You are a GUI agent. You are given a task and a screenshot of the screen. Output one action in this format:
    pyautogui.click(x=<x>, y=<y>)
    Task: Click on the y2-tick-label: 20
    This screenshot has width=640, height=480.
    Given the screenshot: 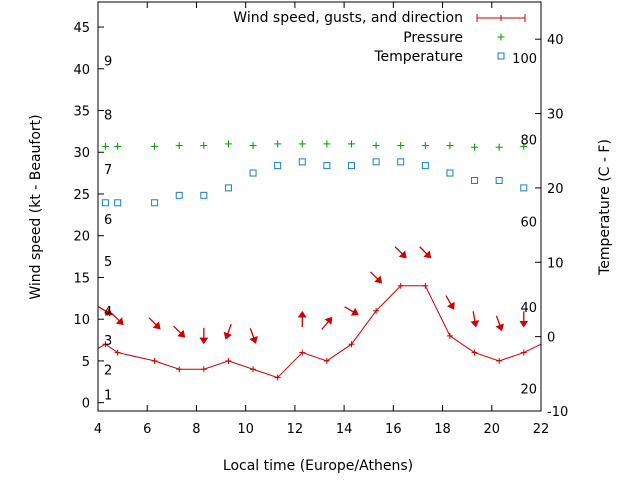 What is the action you would take?
    pyautogui.click(x=555, y=189)
    